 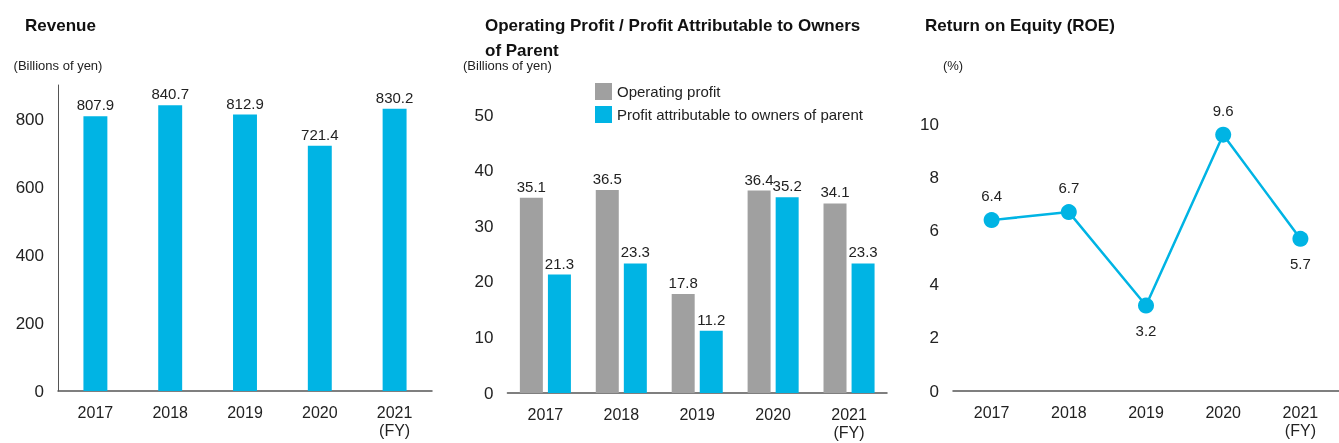 What do you see at coordinates (934, 338) in the screenshot?
I see `y-tick-label: 2` at bounding box center [934, 338].